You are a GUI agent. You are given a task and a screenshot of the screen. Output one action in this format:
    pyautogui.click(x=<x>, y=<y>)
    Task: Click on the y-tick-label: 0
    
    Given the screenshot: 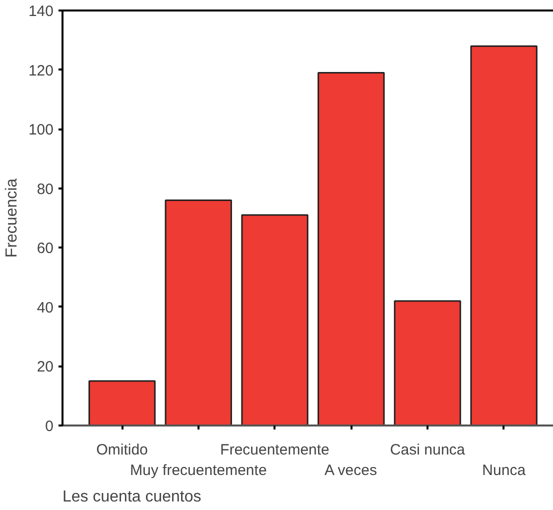 What is the action you would take?
    pyautogui.click(x=49, y=426)
    